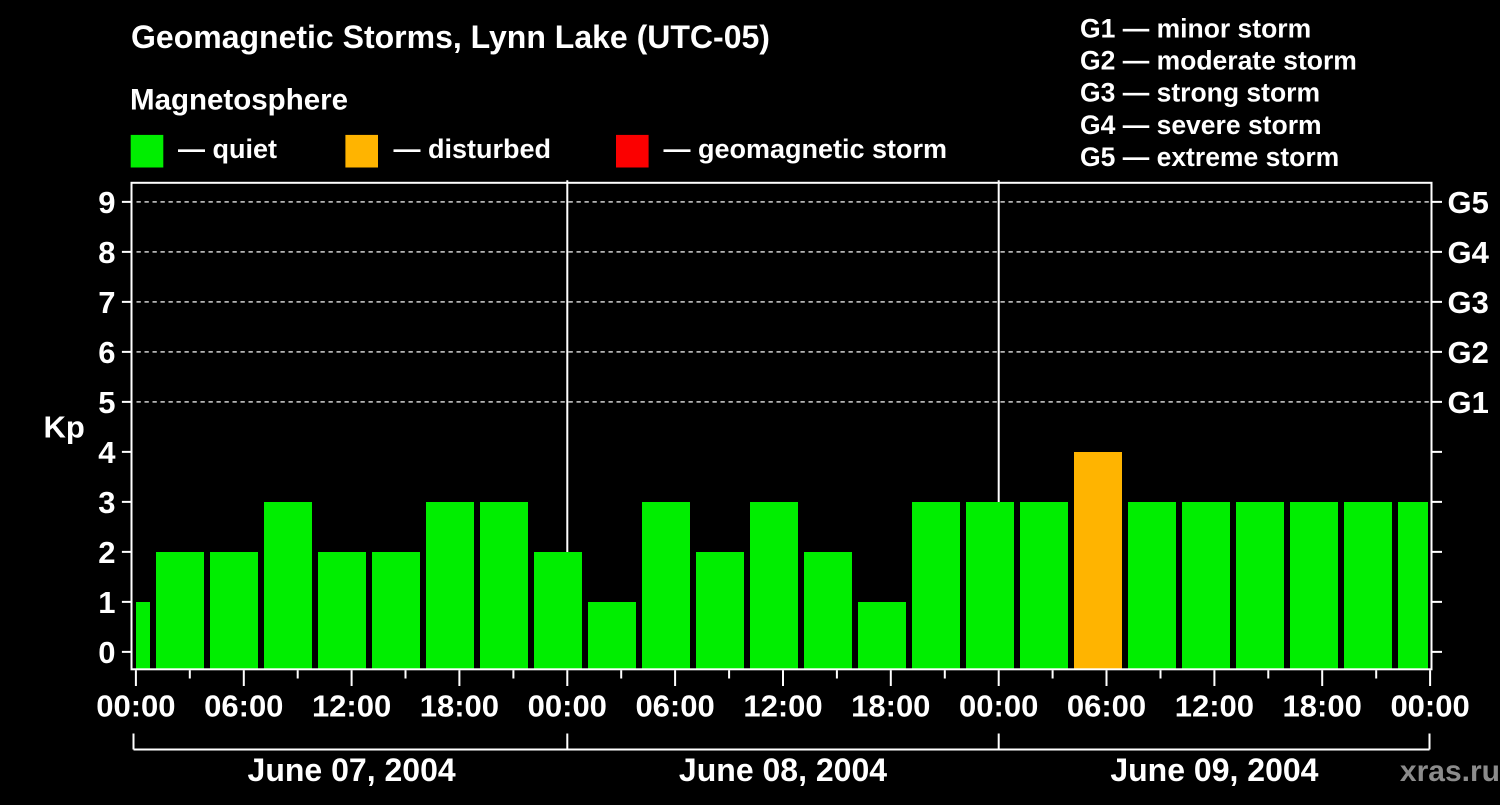 The height and width of the screenshot is (805, 1500). What do you see at coordinates (1450, 771) in the screenshot?
I see `svg-text: xras.ru` at bounding box center [1450, 771].